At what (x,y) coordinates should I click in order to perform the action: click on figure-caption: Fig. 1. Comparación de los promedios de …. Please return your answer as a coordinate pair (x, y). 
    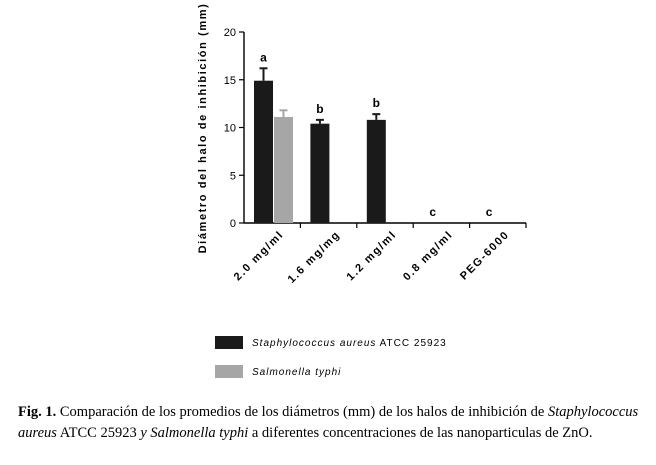
    Looking at the image, I should click on (330, 423).